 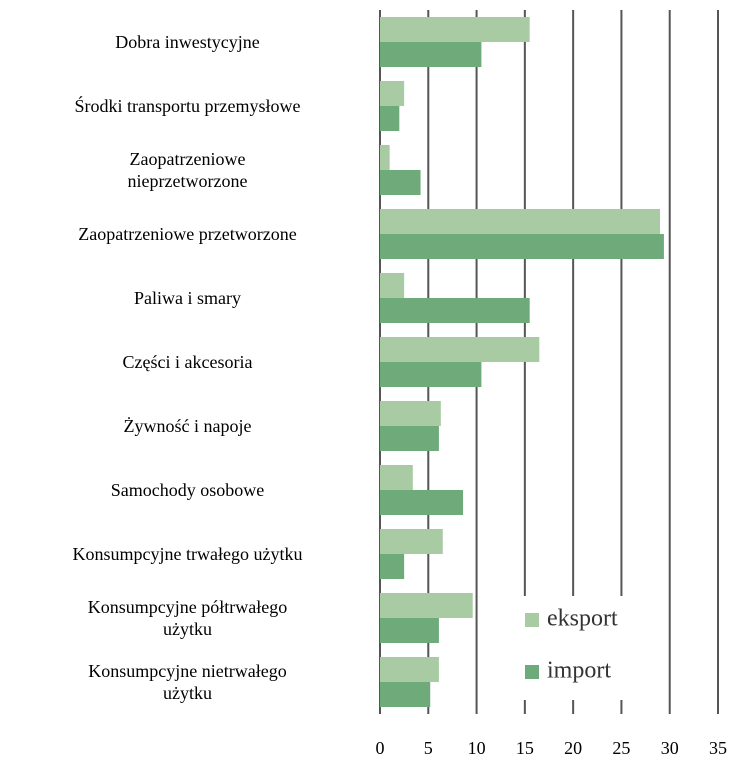 What do you see at coordinates (621, 748) in the screenshot?
I see `x-tick-label: 25` at bounding box center [621, 748].